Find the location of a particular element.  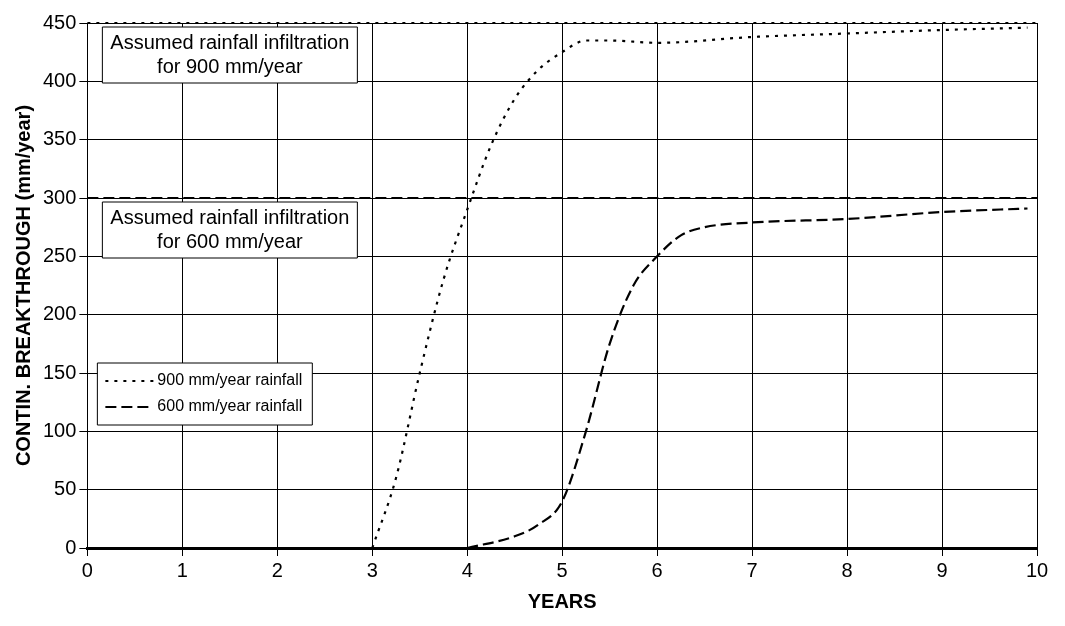

ref-line-label: Assumed rainfall infiltration for 600 mm/year is located at coordinates (230, 228).